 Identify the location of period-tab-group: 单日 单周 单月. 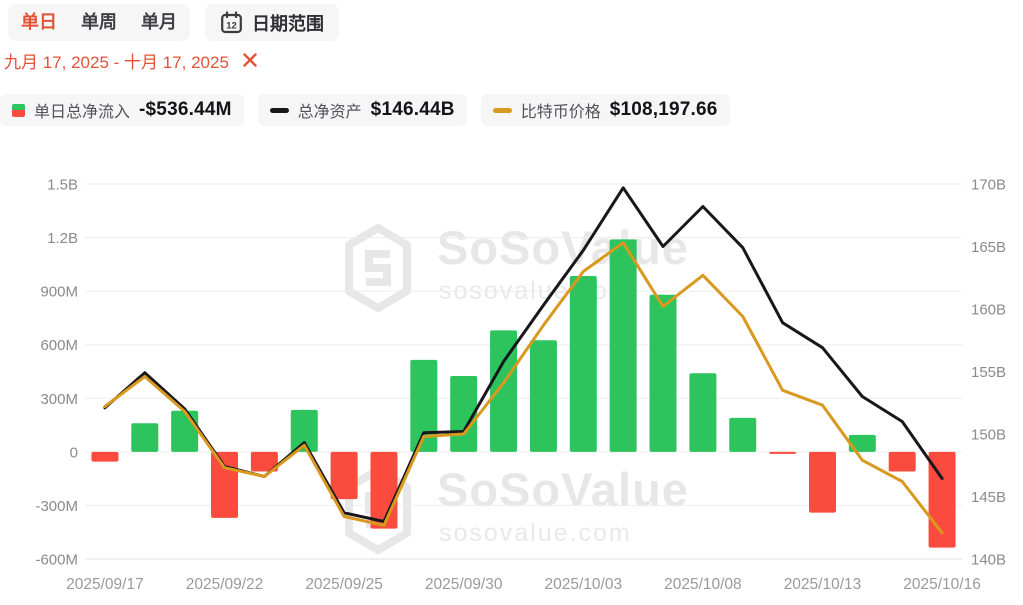
(99, 22).